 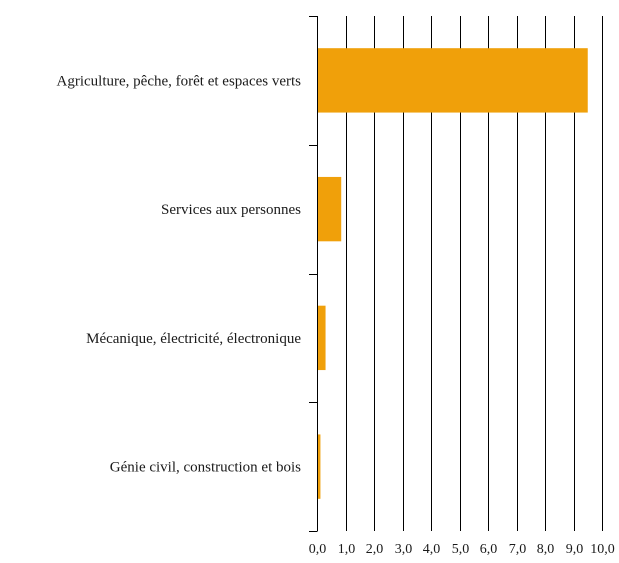 What do you see at coordinates (546, 549) in the screenshot?
I see `x-tick-label: 8,0` at bounding box center [546, 549].